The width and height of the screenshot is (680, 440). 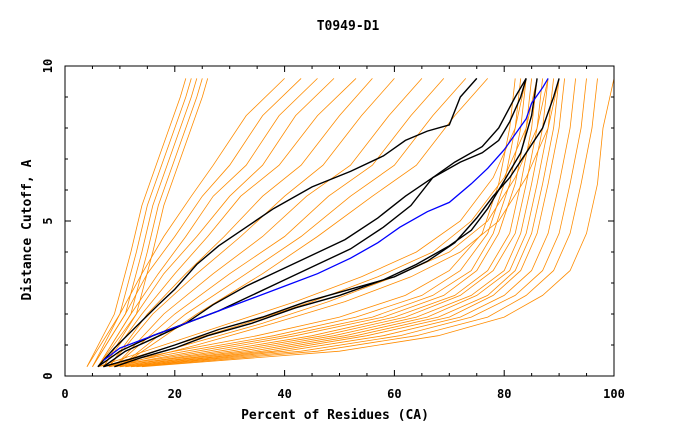 What do you see at coordinates (175, 394) in the screenshot?
I see `x-tick-label: 20` at bounding box center [175, 394].